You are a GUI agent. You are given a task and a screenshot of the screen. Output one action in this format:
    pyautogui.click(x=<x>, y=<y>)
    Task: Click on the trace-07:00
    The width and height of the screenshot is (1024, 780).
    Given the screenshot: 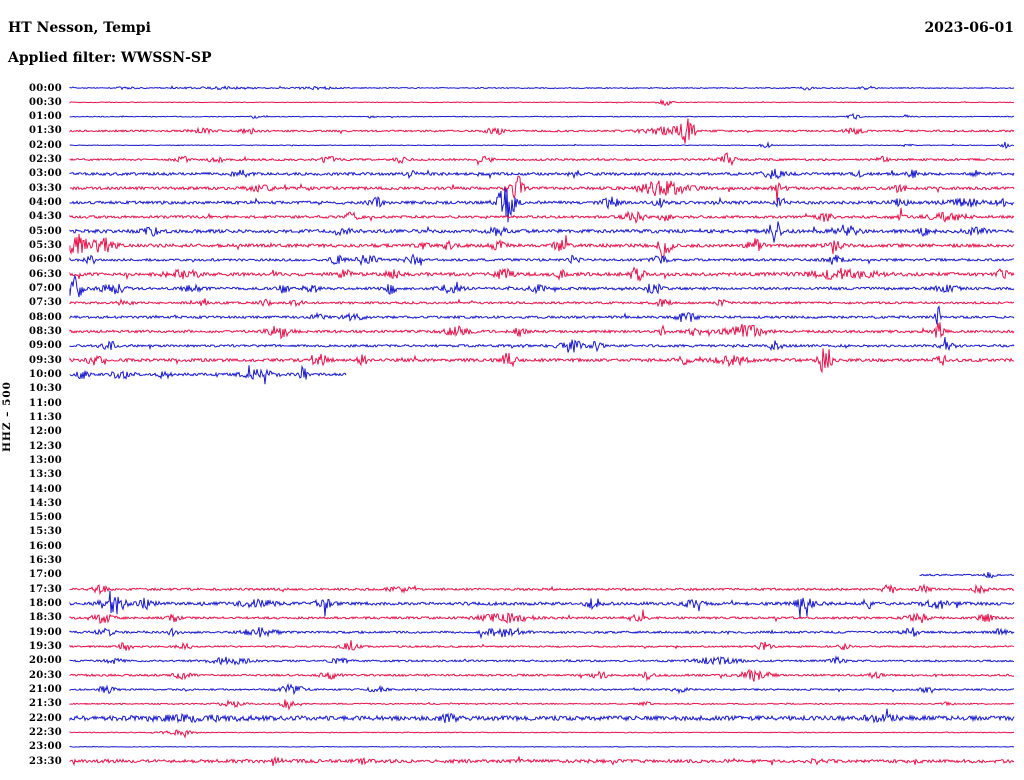 What is the action you would take?
    pyautogui.click(x=542, y=286)
    